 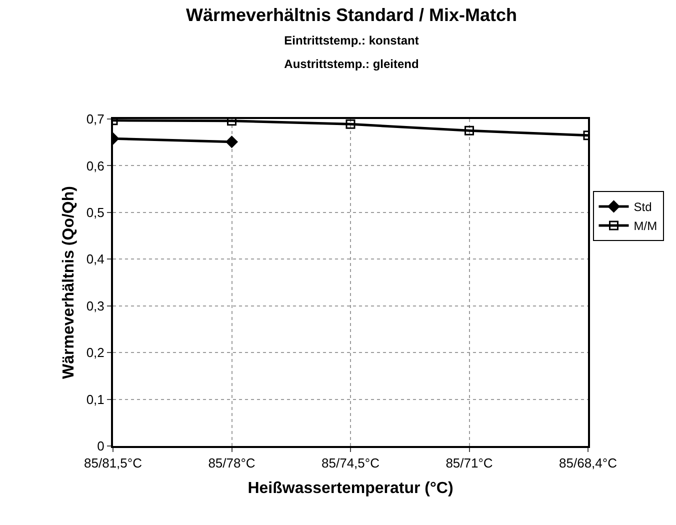 I want to click on y-tick-label: 0,1, so click(x=95, y=399).